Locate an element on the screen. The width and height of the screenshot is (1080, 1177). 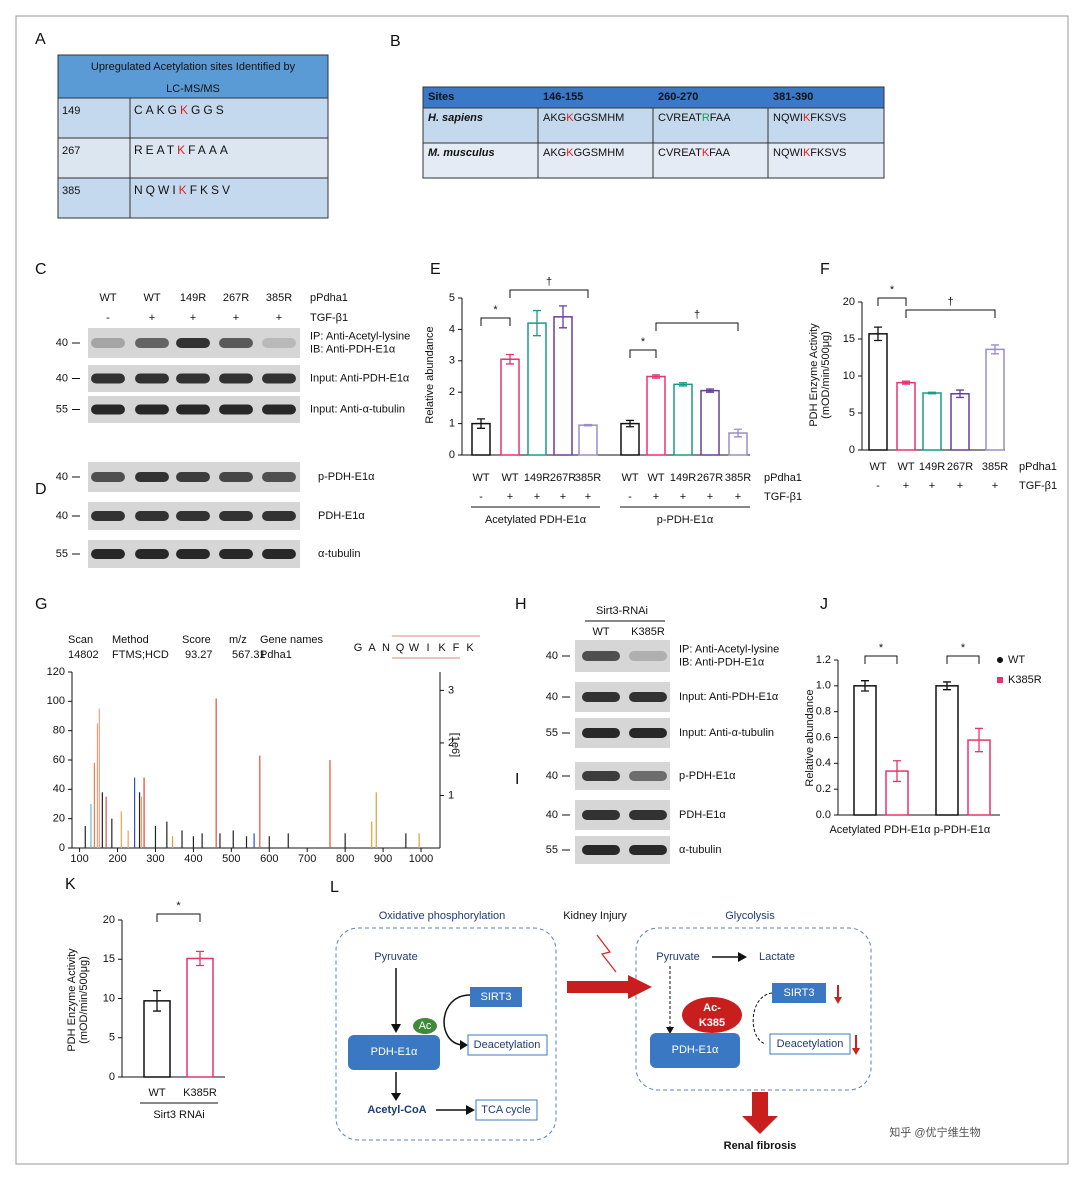
legend-swatch is located at coordinates (1000, 680).